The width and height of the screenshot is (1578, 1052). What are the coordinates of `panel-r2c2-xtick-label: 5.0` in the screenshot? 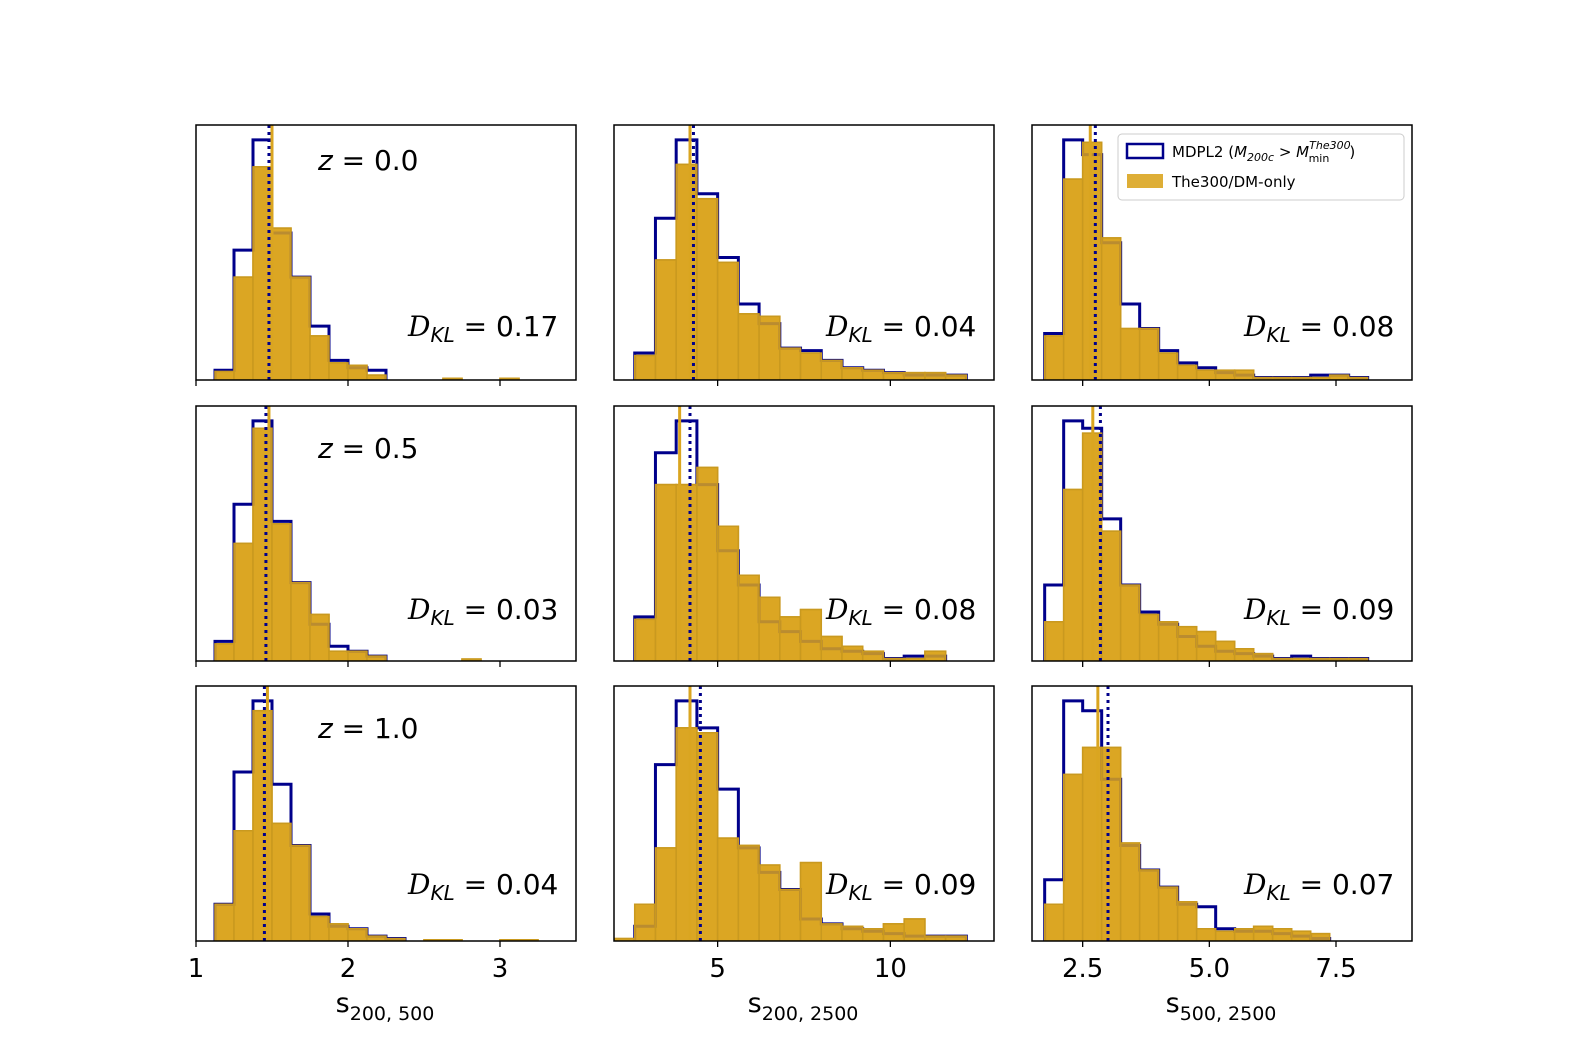 It's located at (1209, 969).